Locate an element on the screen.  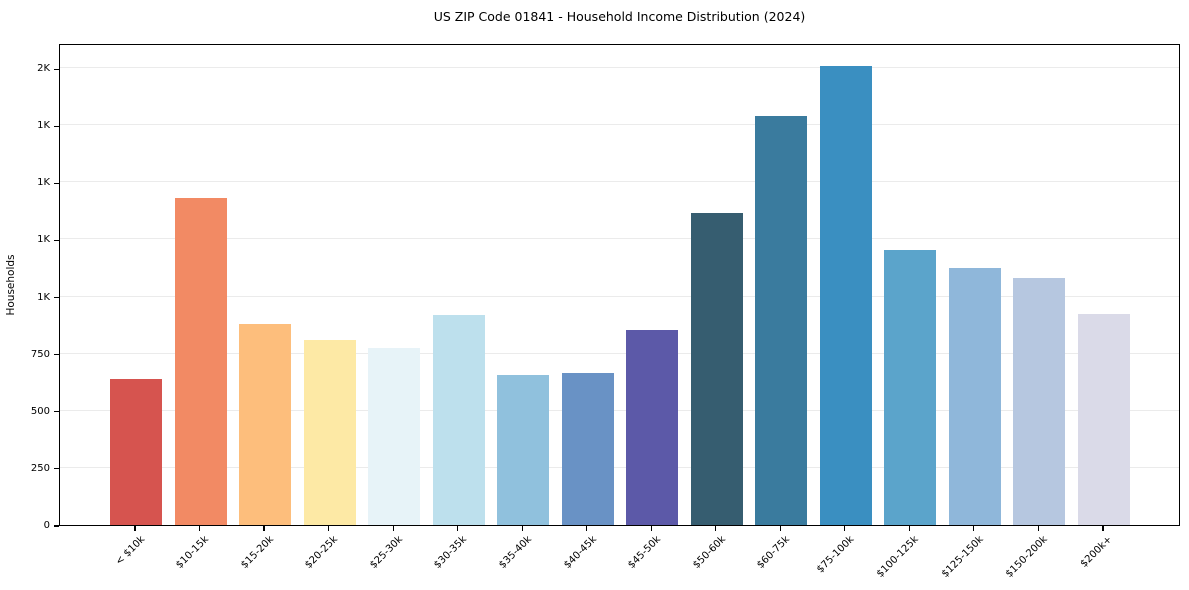
x-tick-label: < $10k is located at coordinates (130, 551).